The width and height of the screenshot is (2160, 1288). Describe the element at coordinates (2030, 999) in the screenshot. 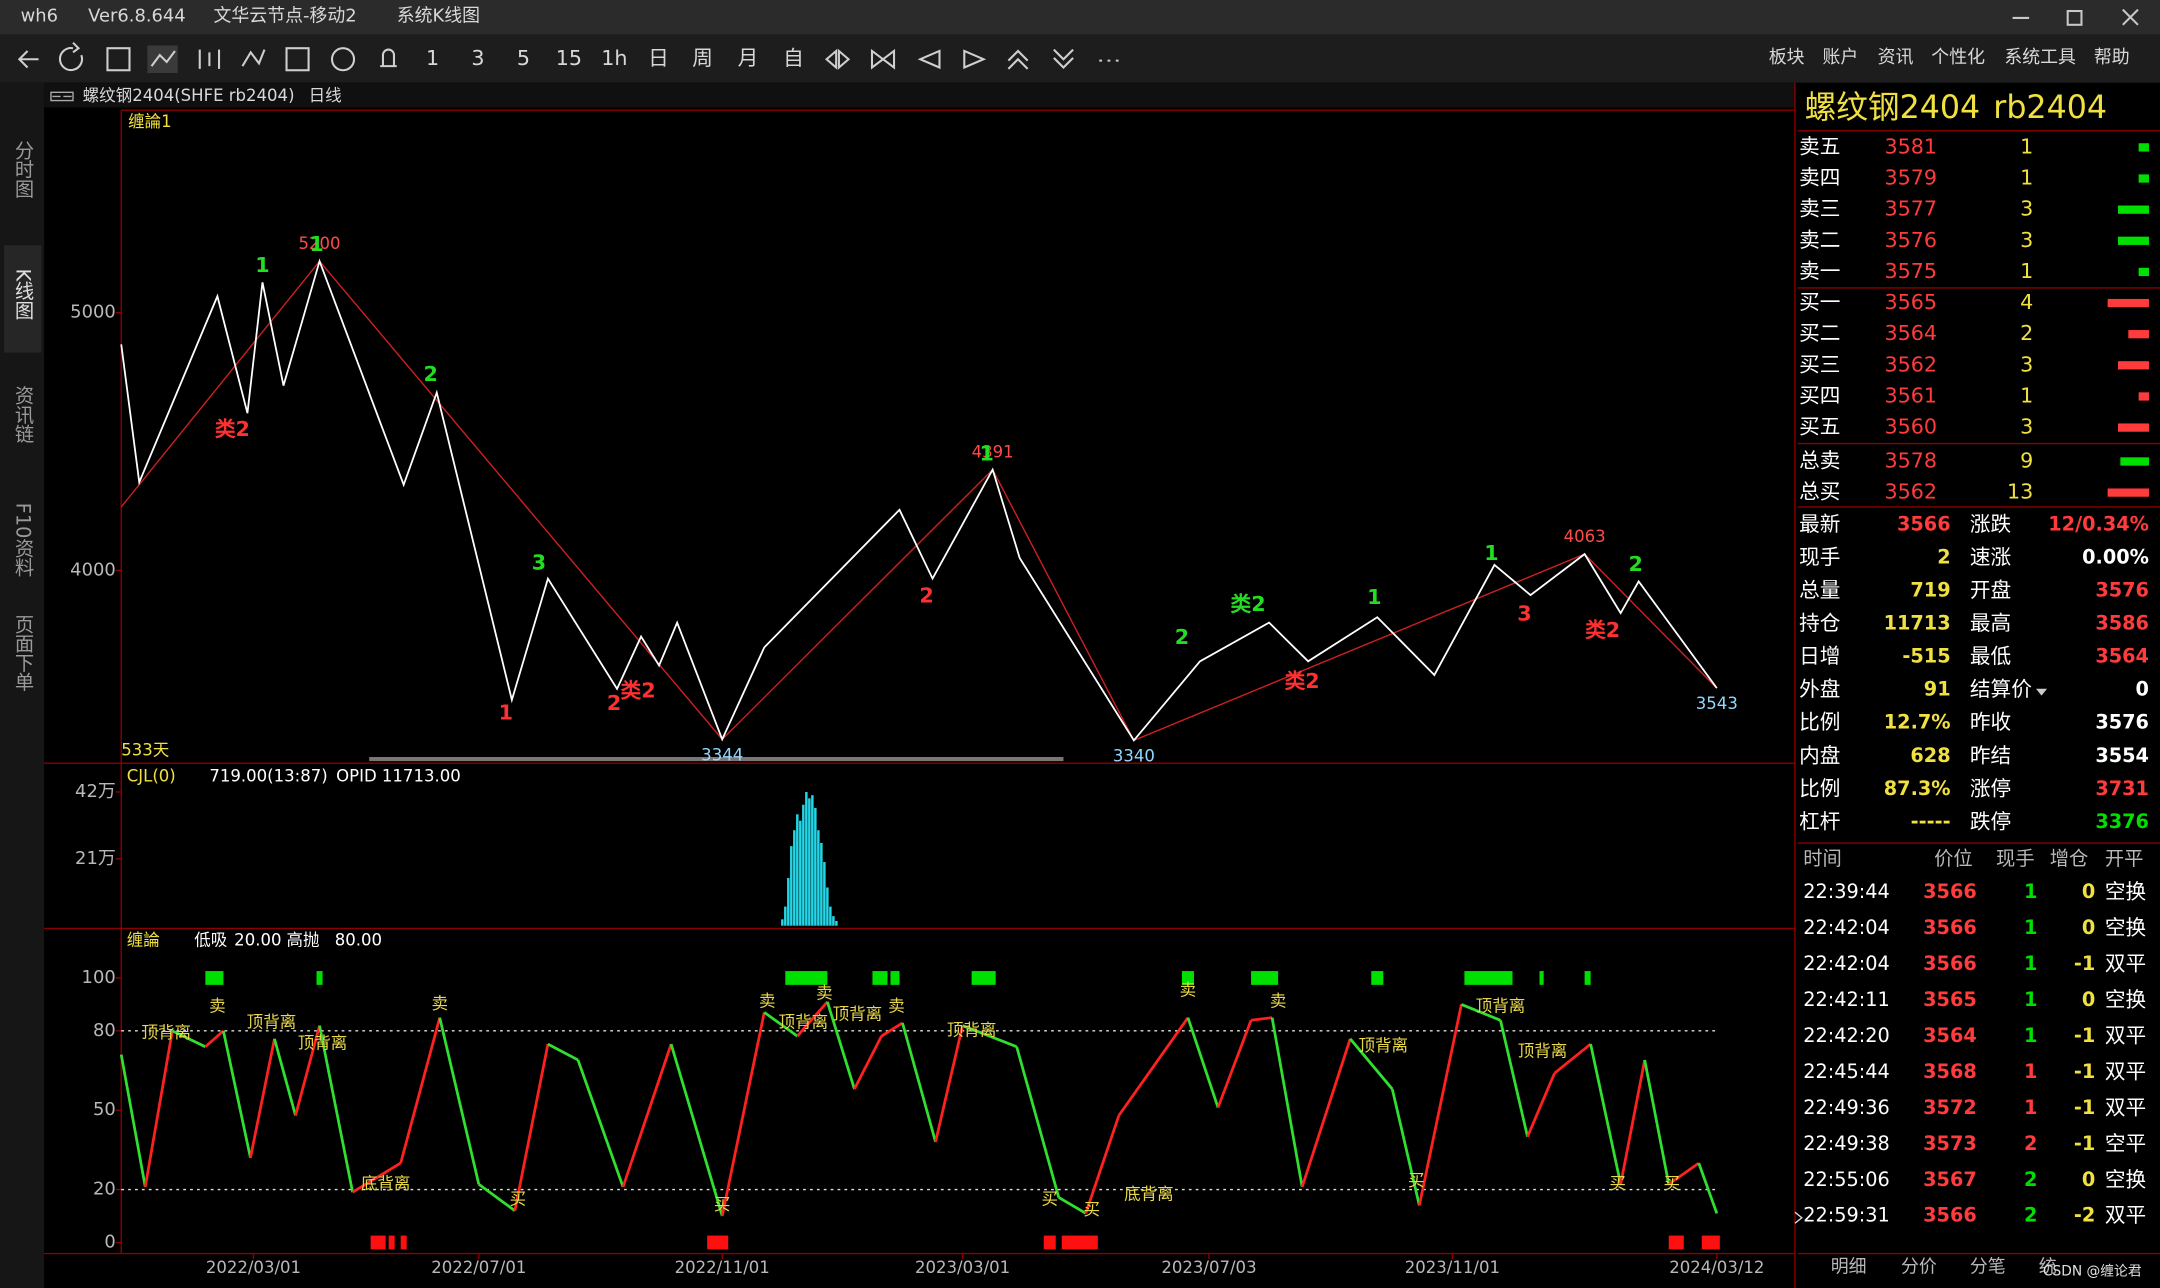

I see `tick-hand: 1` at that location.